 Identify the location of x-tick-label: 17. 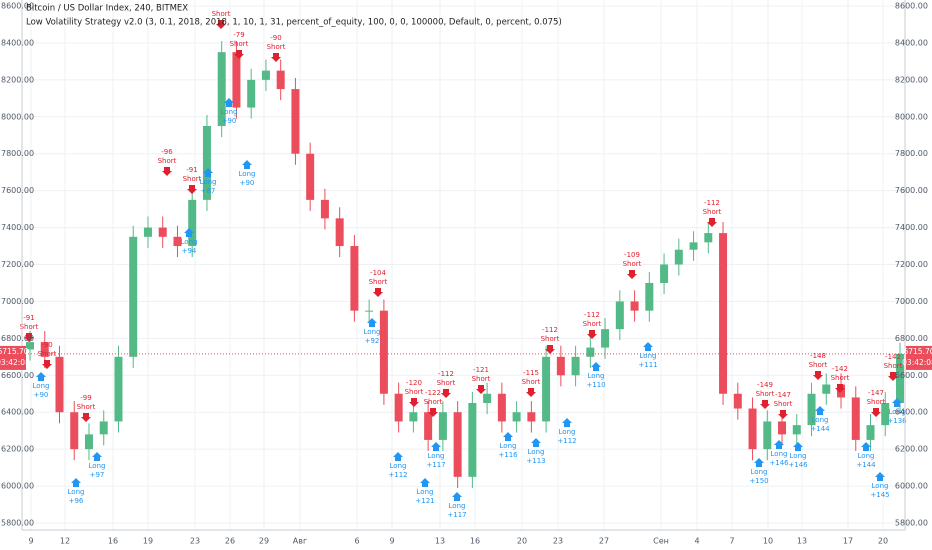
(848, 541).